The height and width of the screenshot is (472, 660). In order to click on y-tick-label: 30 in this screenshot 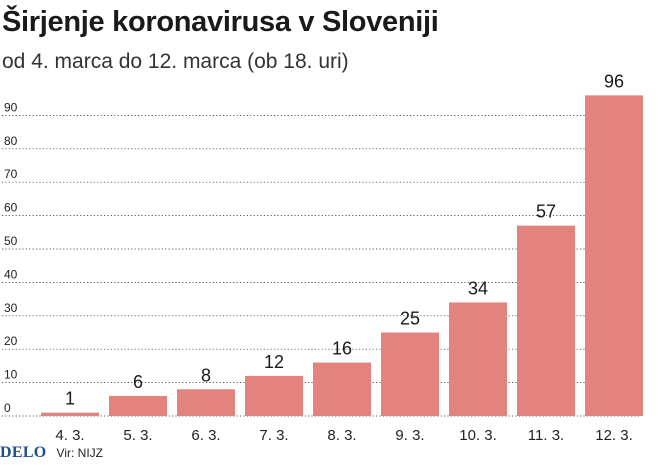, I will do `click(11, 308)`.